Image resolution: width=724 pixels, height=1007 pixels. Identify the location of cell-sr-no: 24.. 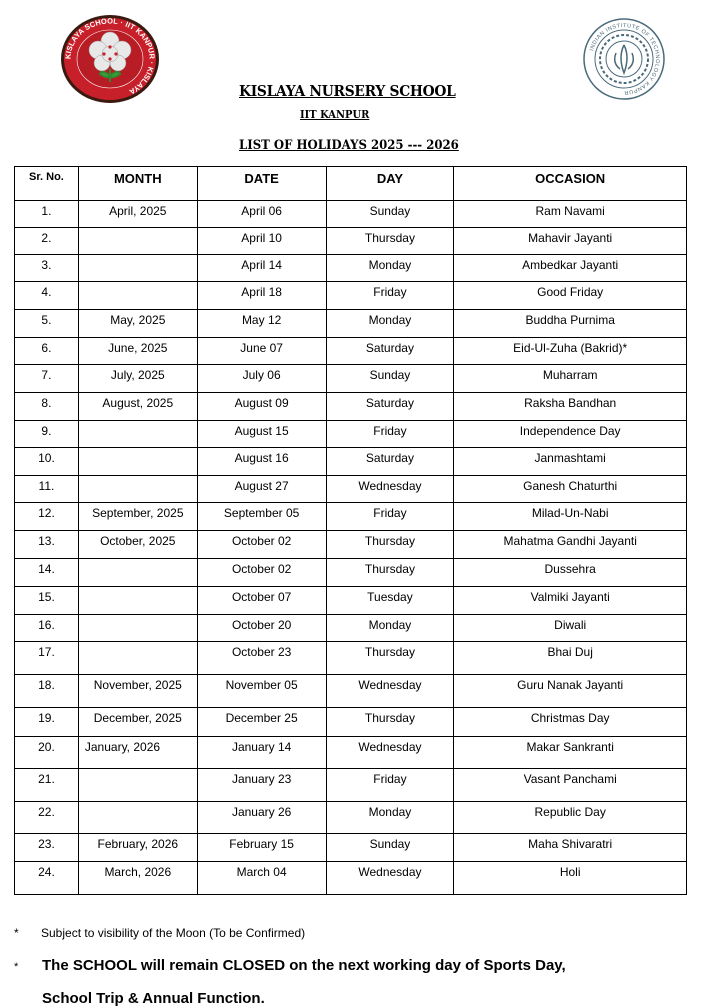
(46, 878).